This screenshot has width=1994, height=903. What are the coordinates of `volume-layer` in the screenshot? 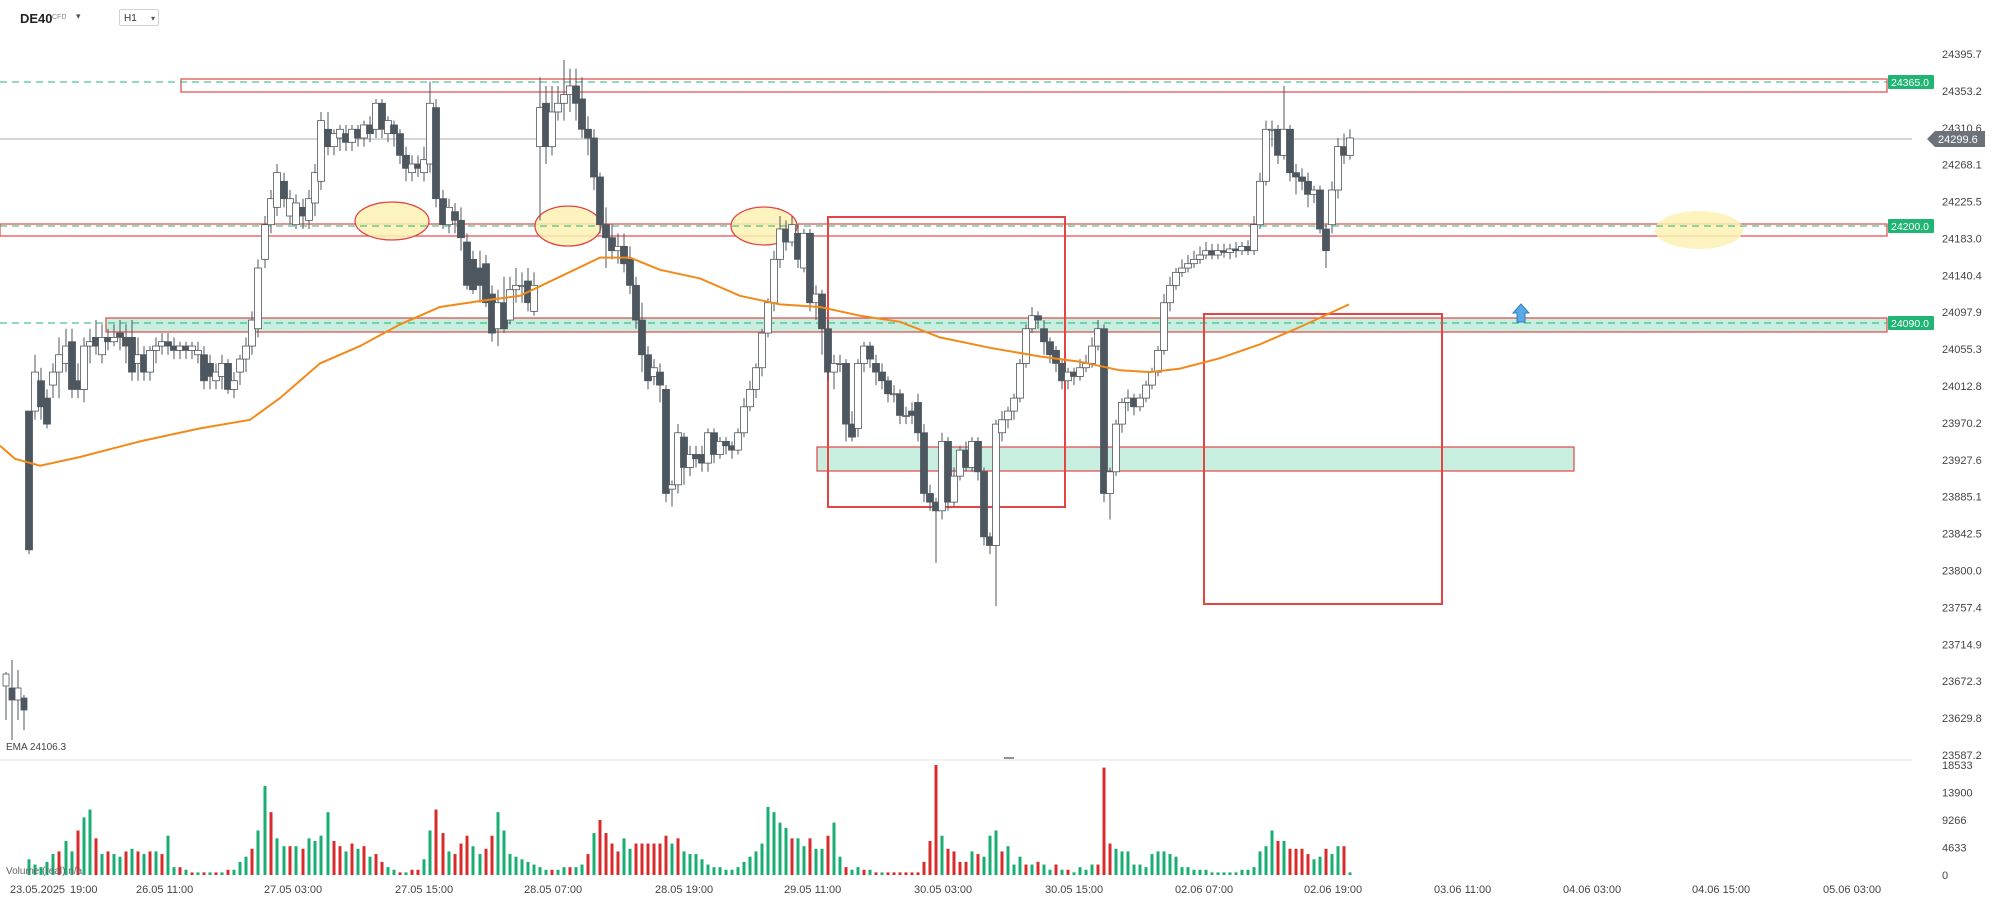 It's located at (689, 820).